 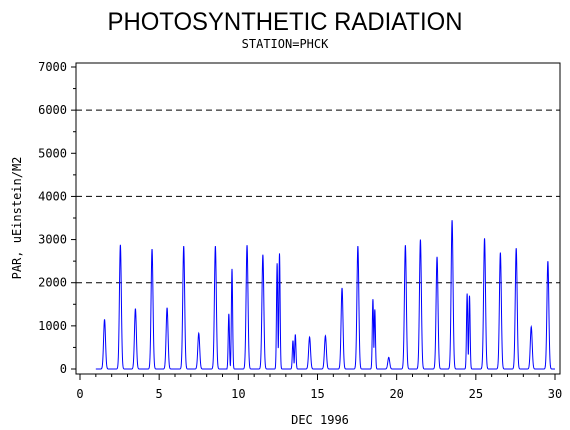 What do you see at coordinates (317, 394) in the screenshot?
I see `x-tick-label: 15` at bounding box center [317, 394].